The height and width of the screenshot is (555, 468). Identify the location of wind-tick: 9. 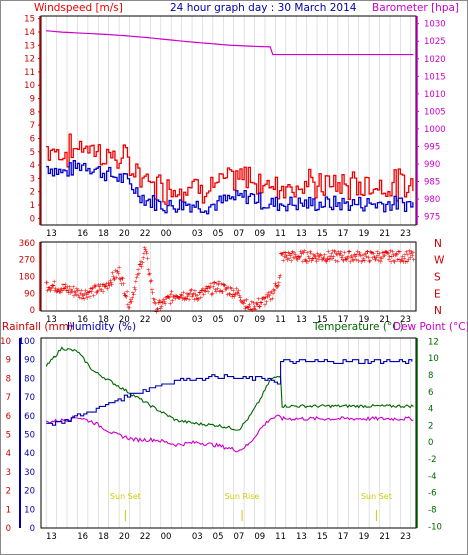
(32, 100).